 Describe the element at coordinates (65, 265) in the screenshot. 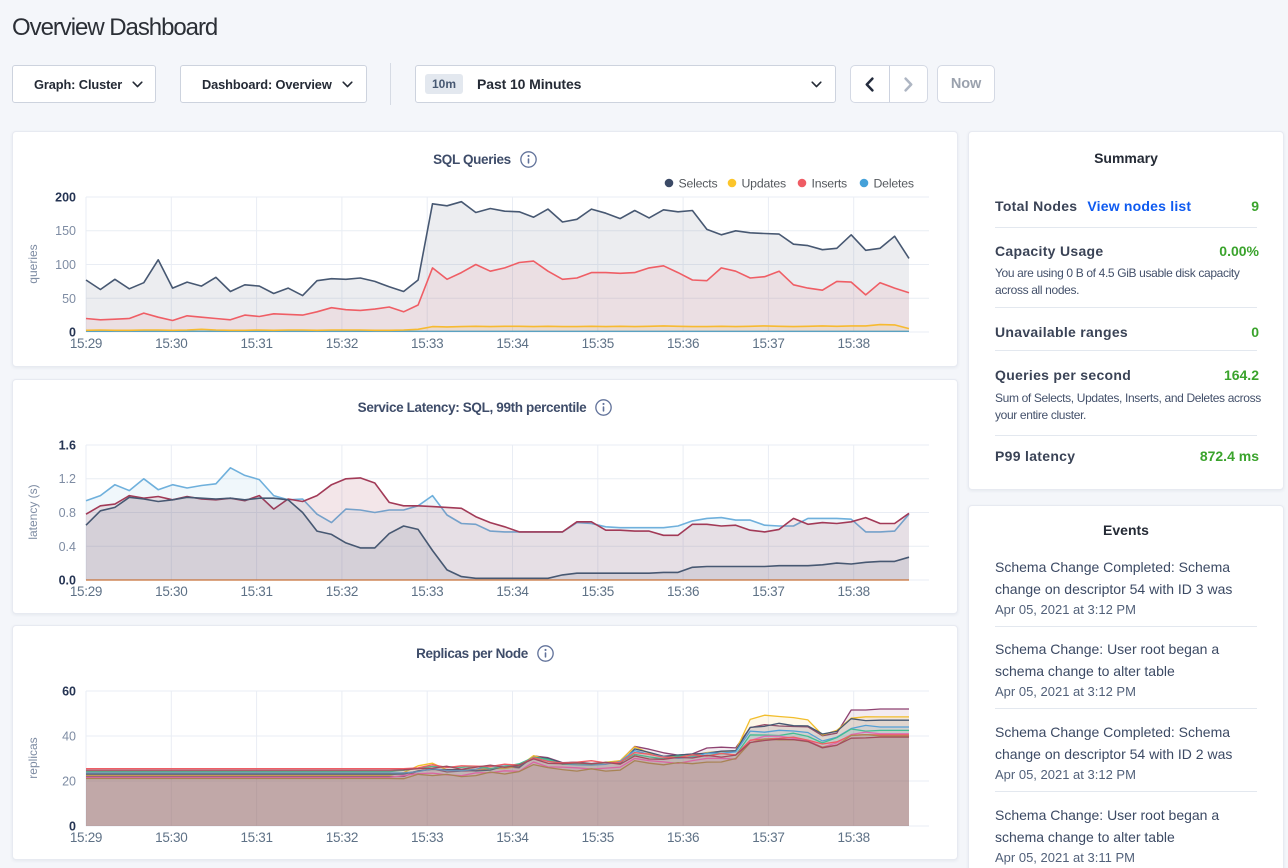

I see `svg-text: 100` at that location.